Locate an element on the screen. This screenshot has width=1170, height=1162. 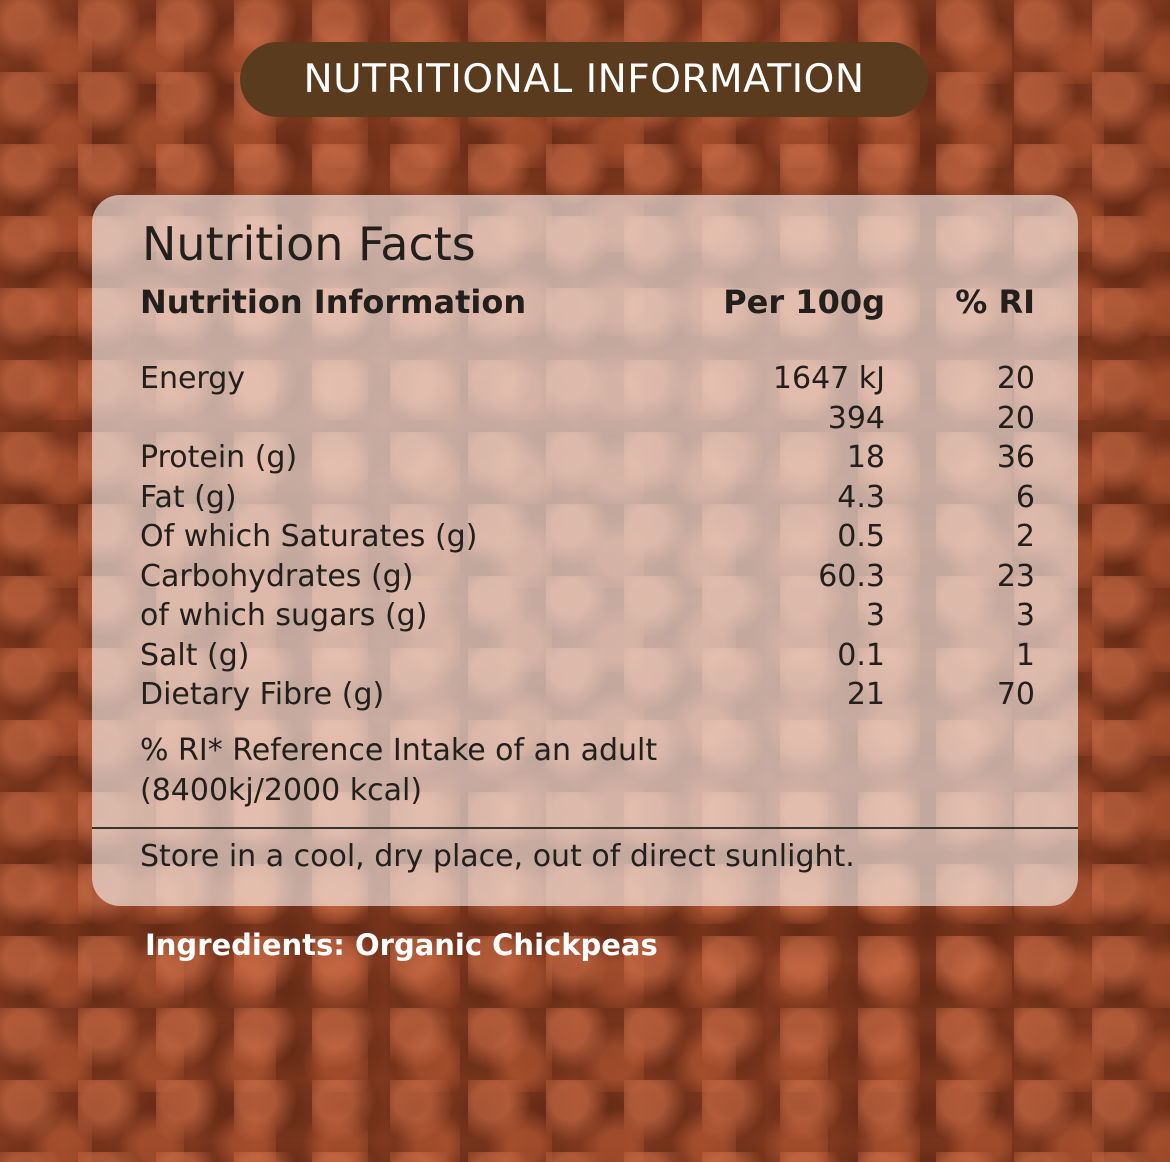
per-100g-value: 394 is located at coordinates (856, 418).